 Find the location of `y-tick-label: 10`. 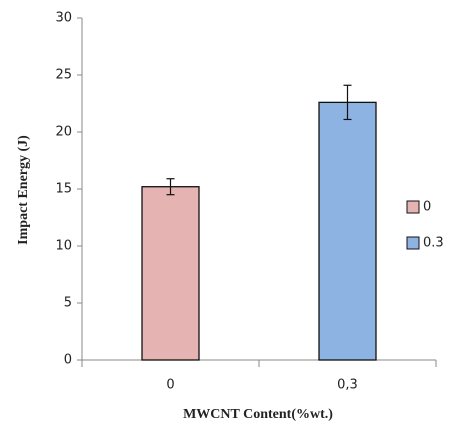

y-tick-label: 10 is located at coordinates (63, 246).